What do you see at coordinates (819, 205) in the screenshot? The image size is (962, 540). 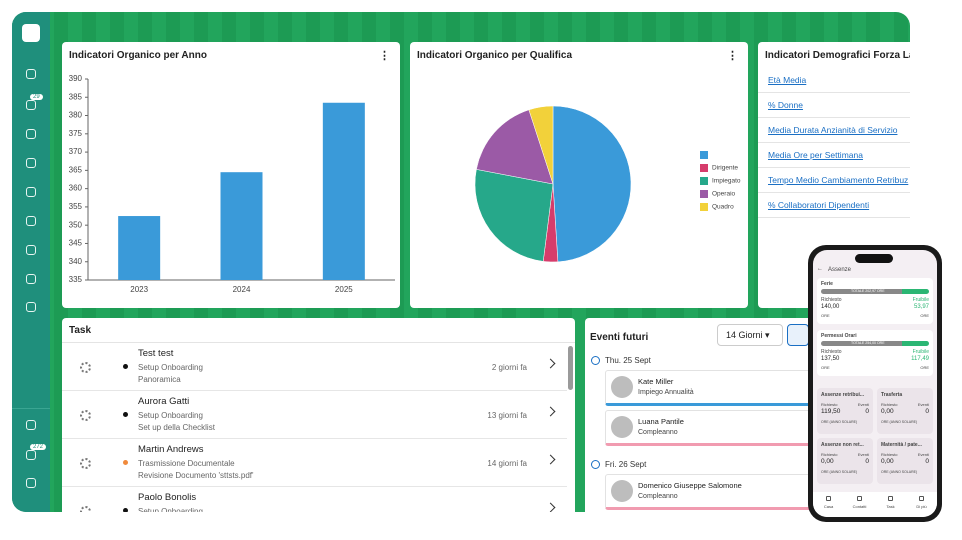 I see `indicator-link: % Collaboratori Dipendenti` at bounding box center [819, 205].